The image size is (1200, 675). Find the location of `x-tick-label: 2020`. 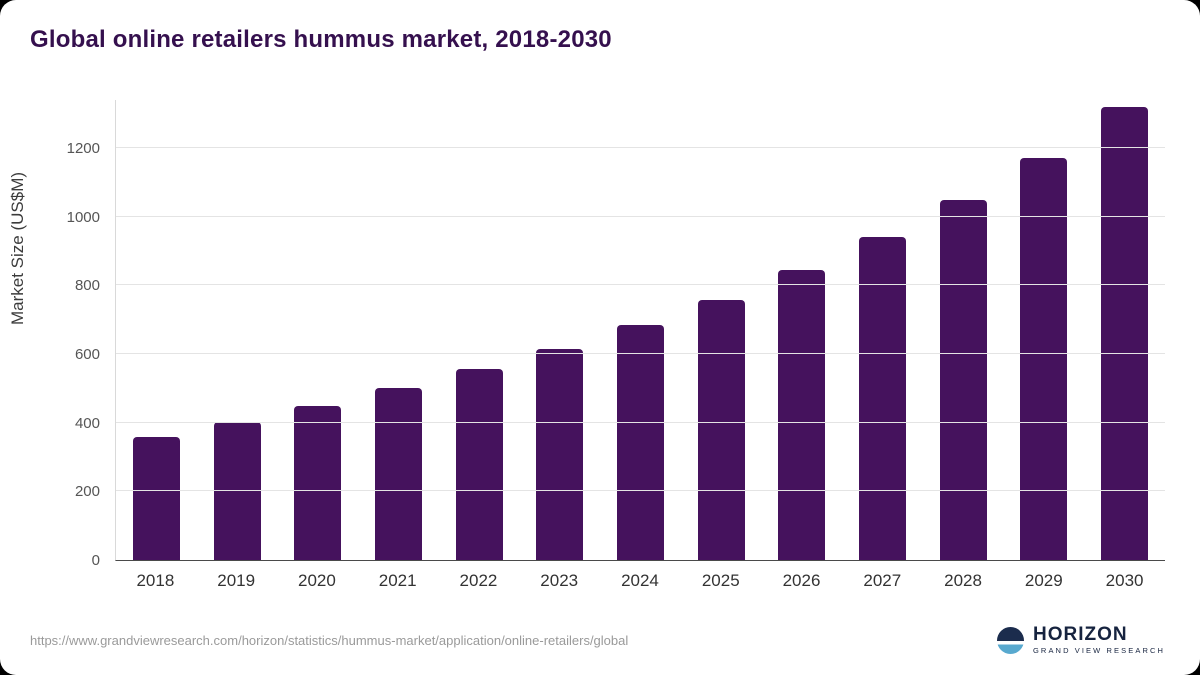

x-tick-label: 2020 is located at coordinates (317, 580).